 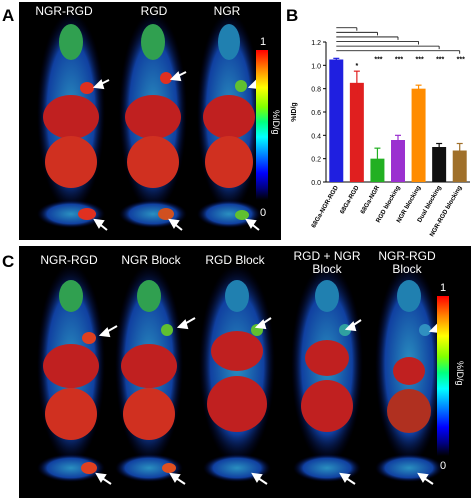 I want to click on col-label-a-2: RGD, so click(x=154, y=11).